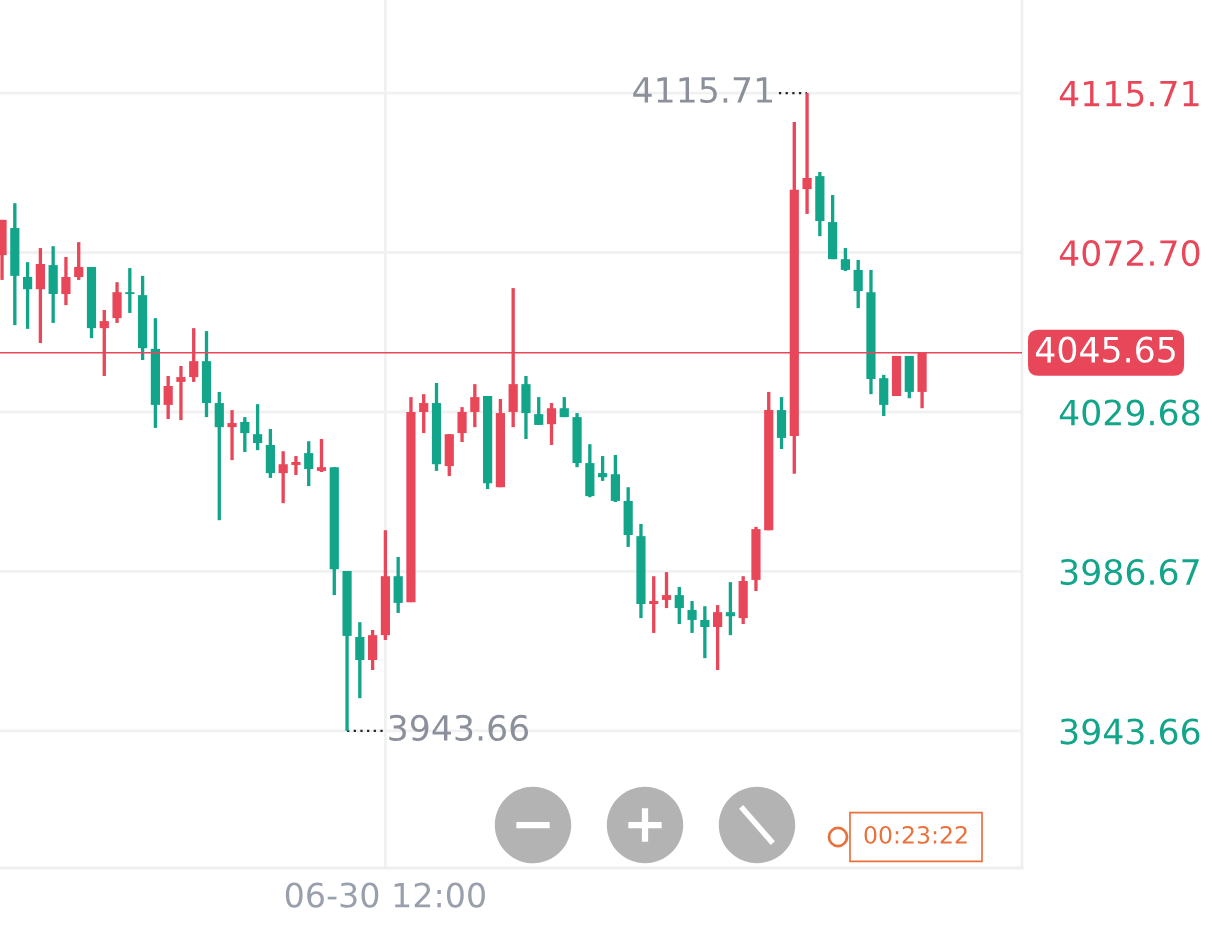  What do you see at coordinates (702, 90) in the screenshot?
I see `annotation: 4115.71` at bounding box center [702, 90].